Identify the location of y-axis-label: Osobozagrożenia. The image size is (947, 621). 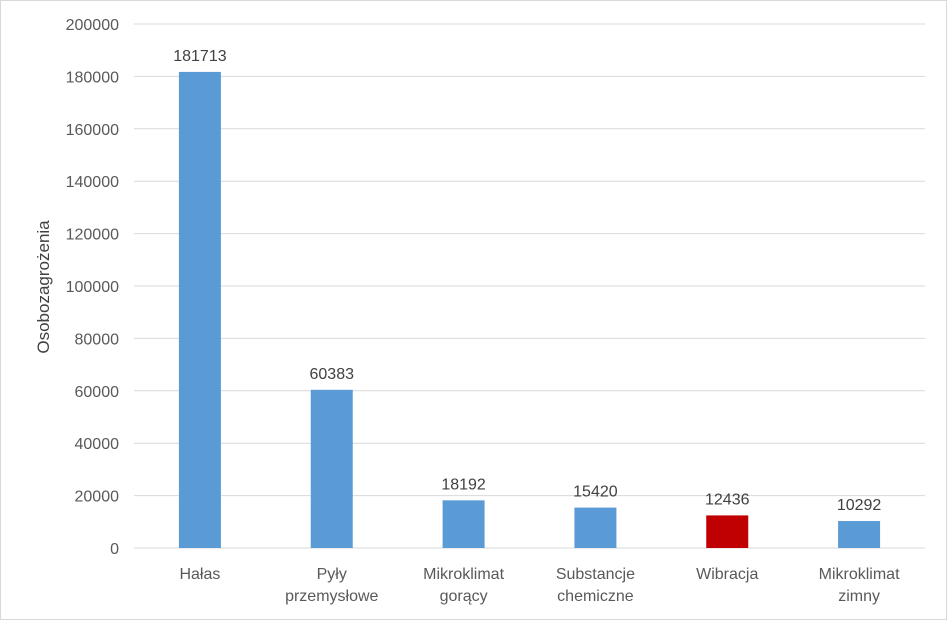
(43, 287).